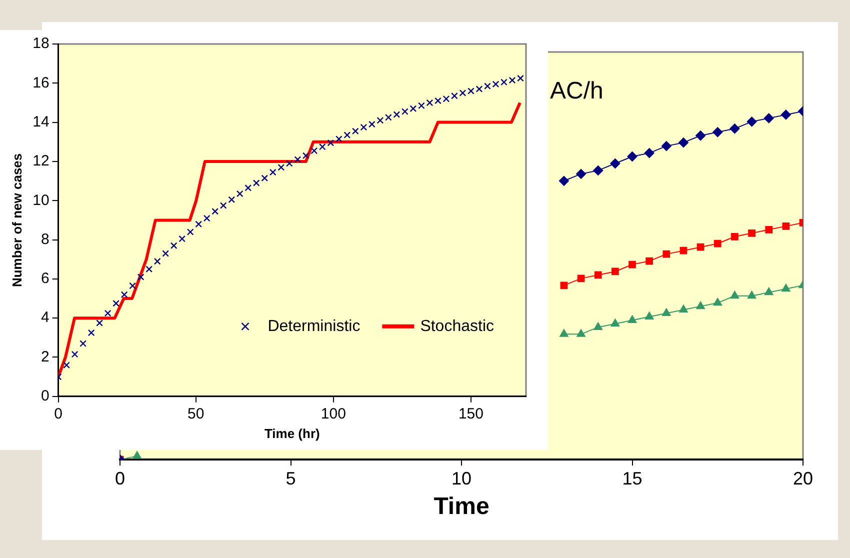  Describe the element at coordinates (196, 414) in the screenshot. I see `x-tick-label: 50` at that location.